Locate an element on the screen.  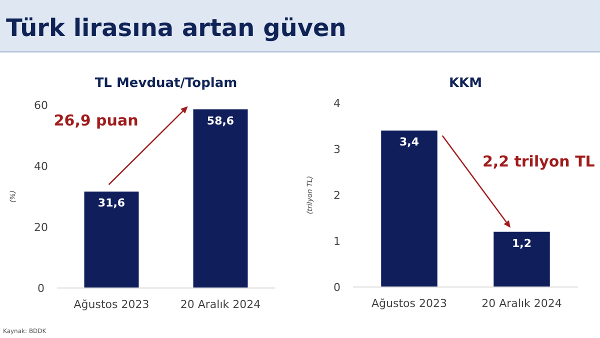
annotation: 2,2 trilyon TL is located at coordinates (539, 161).